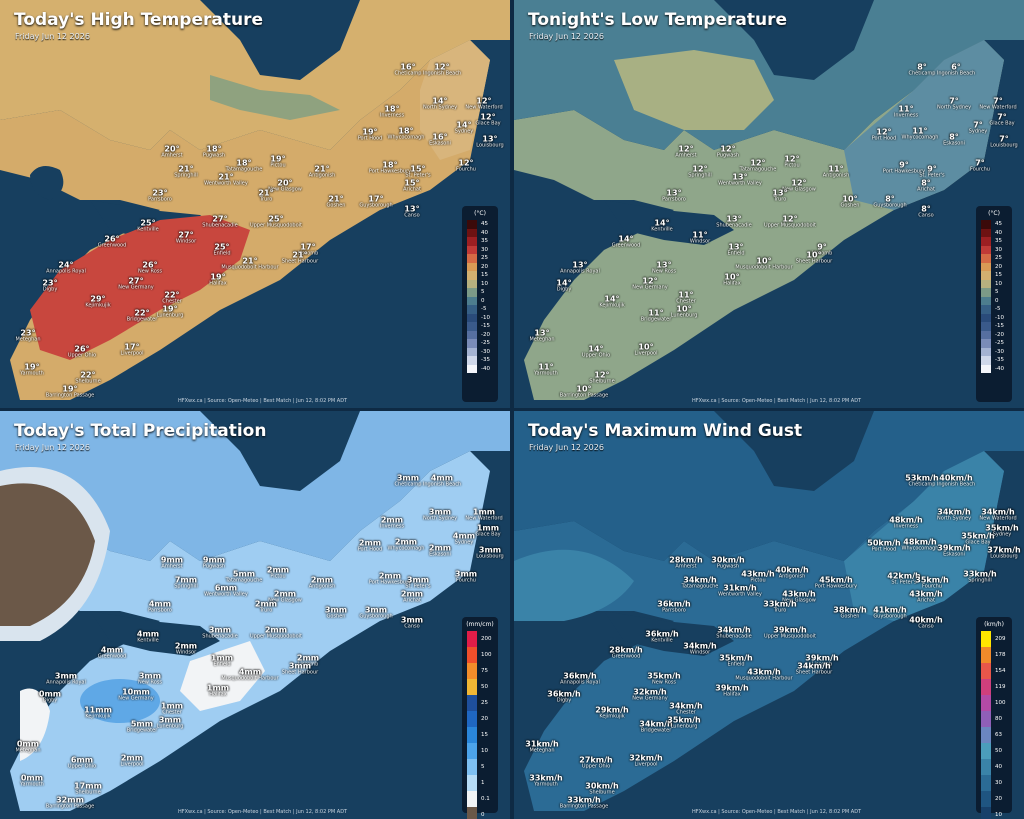 The width and height of the screenshot is (1024, 819). What do you see at coordinates (255, 486) in the screenshot?
I see `land-north` at bounding box center [255, 486].